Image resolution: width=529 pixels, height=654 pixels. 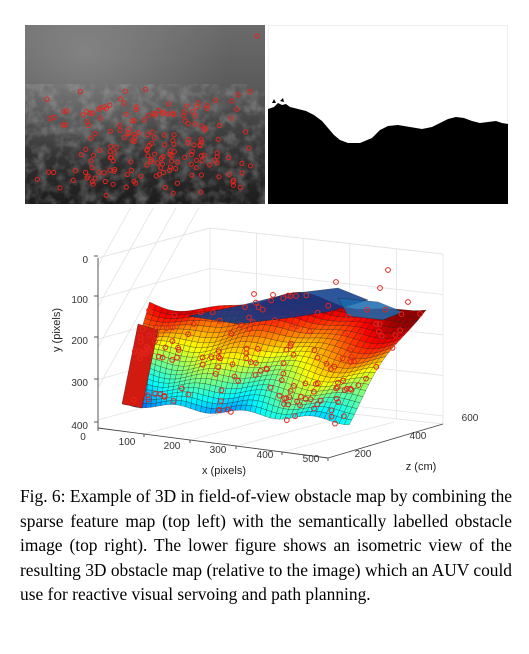 What do you see at coordinates (145, 114) in the screenshot?
I see `sparse-feature-map-svg` at bounding box center [145, 114].